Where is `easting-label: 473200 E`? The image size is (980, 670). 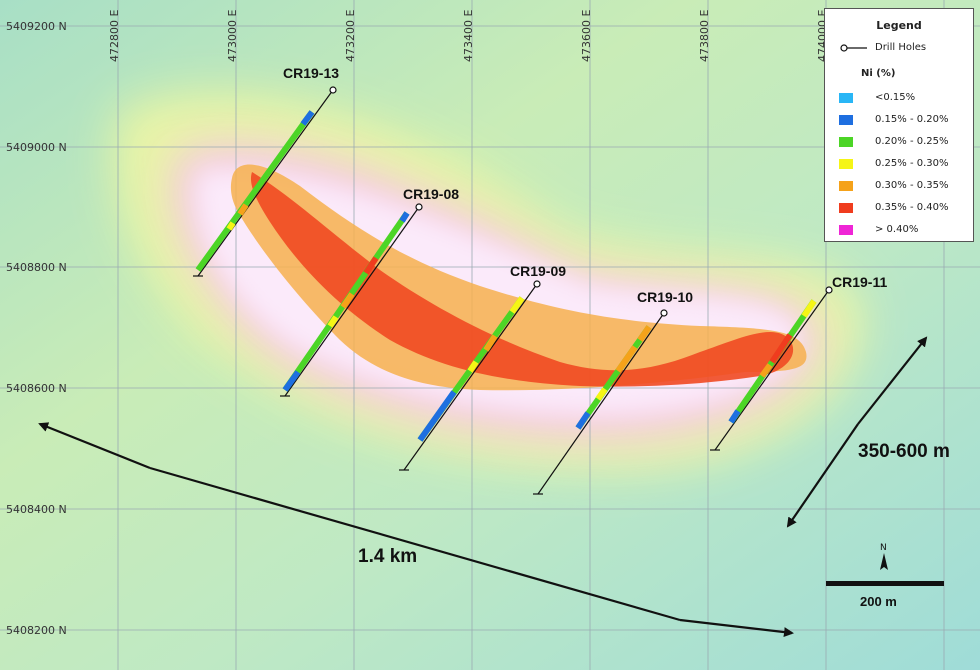
easting-label: 473200 E is located at coordinates (350, 36).